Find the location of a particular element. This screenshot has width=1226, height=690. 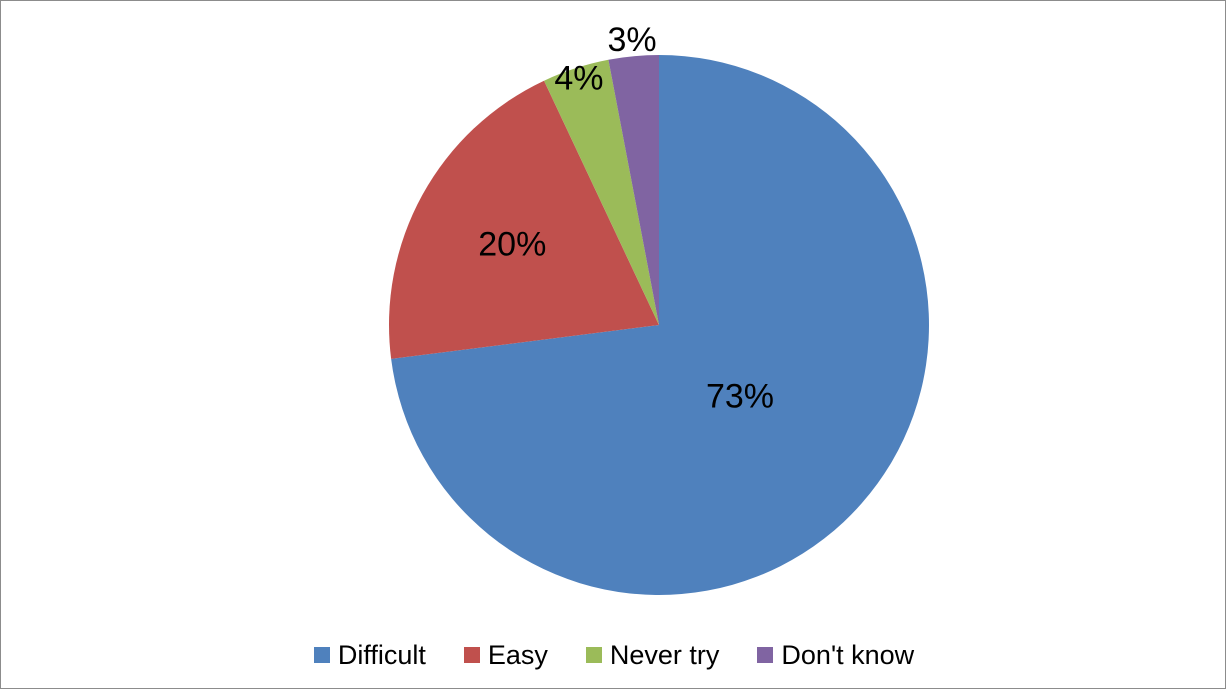

data-label-easy: 20% is located at coordinates (512, 244).